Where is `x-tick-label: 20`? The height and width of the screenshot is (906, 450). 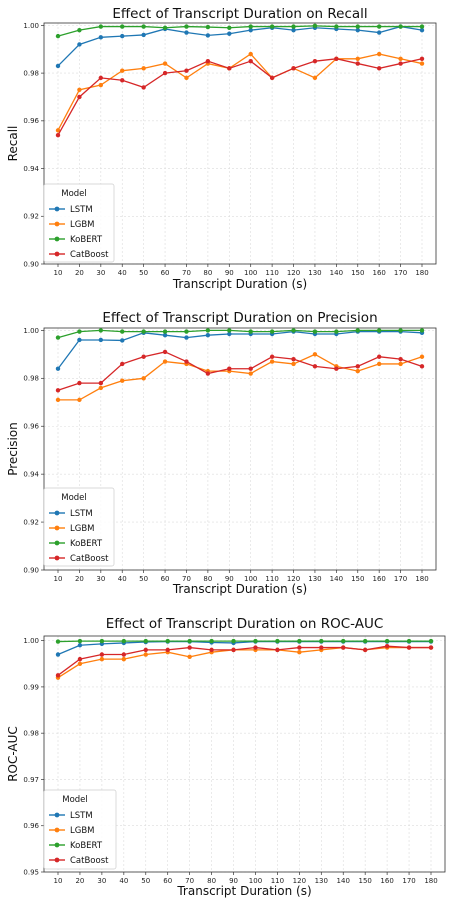
x-tick-label: 20 is located at coordinates (79, 273).